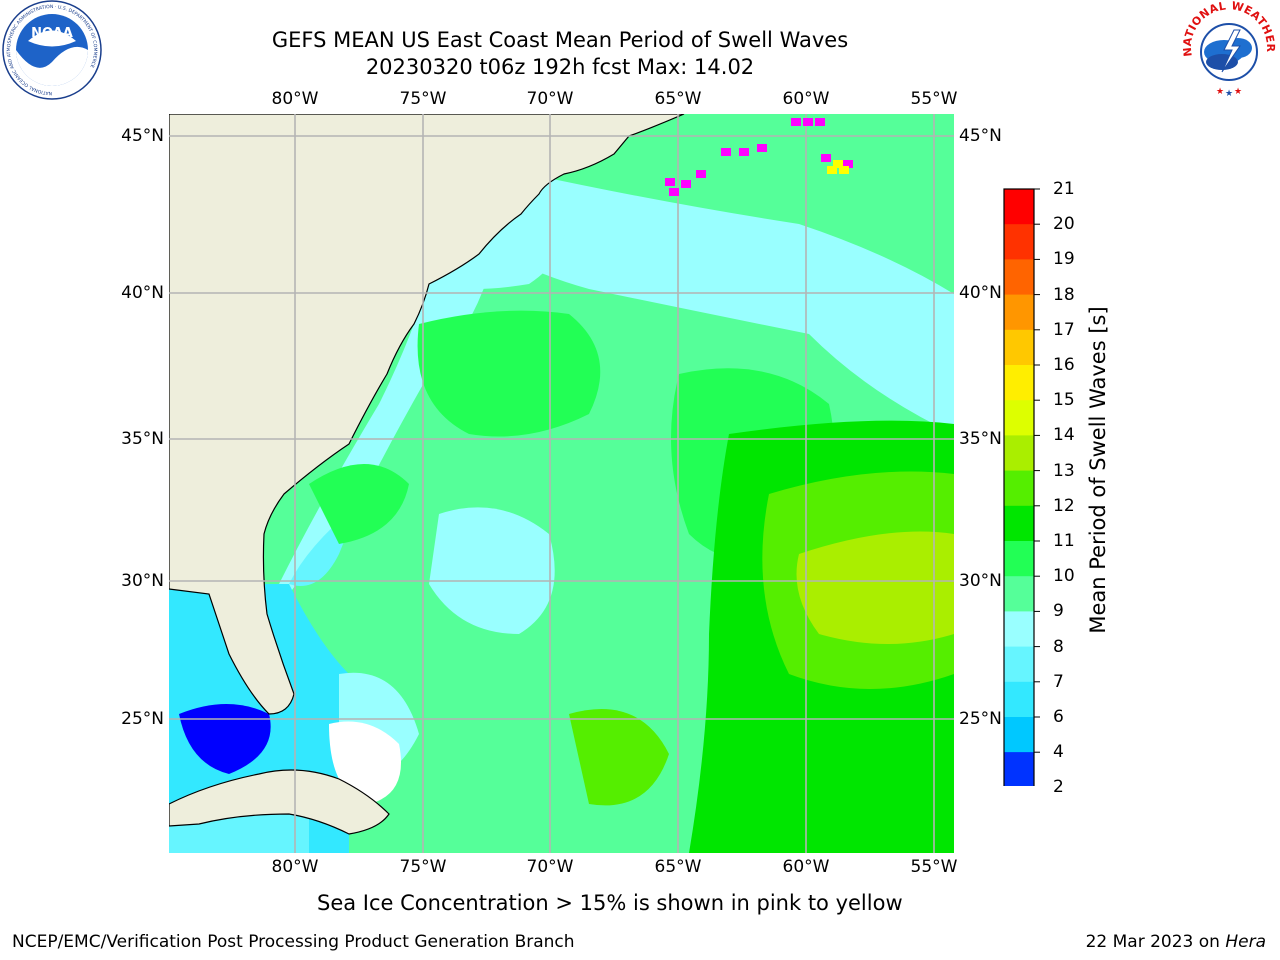  I want to click on lat-tick-right: 35°N, so click(980, 439).